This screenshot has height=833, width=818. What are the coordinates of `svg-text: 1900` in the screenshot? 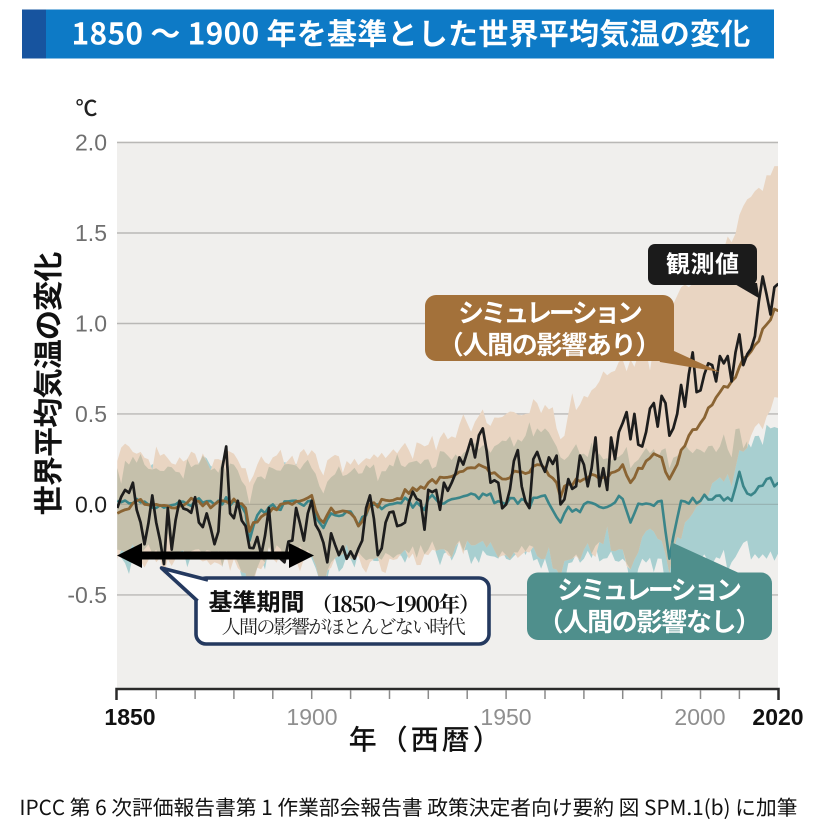 It's located at (311, 717).